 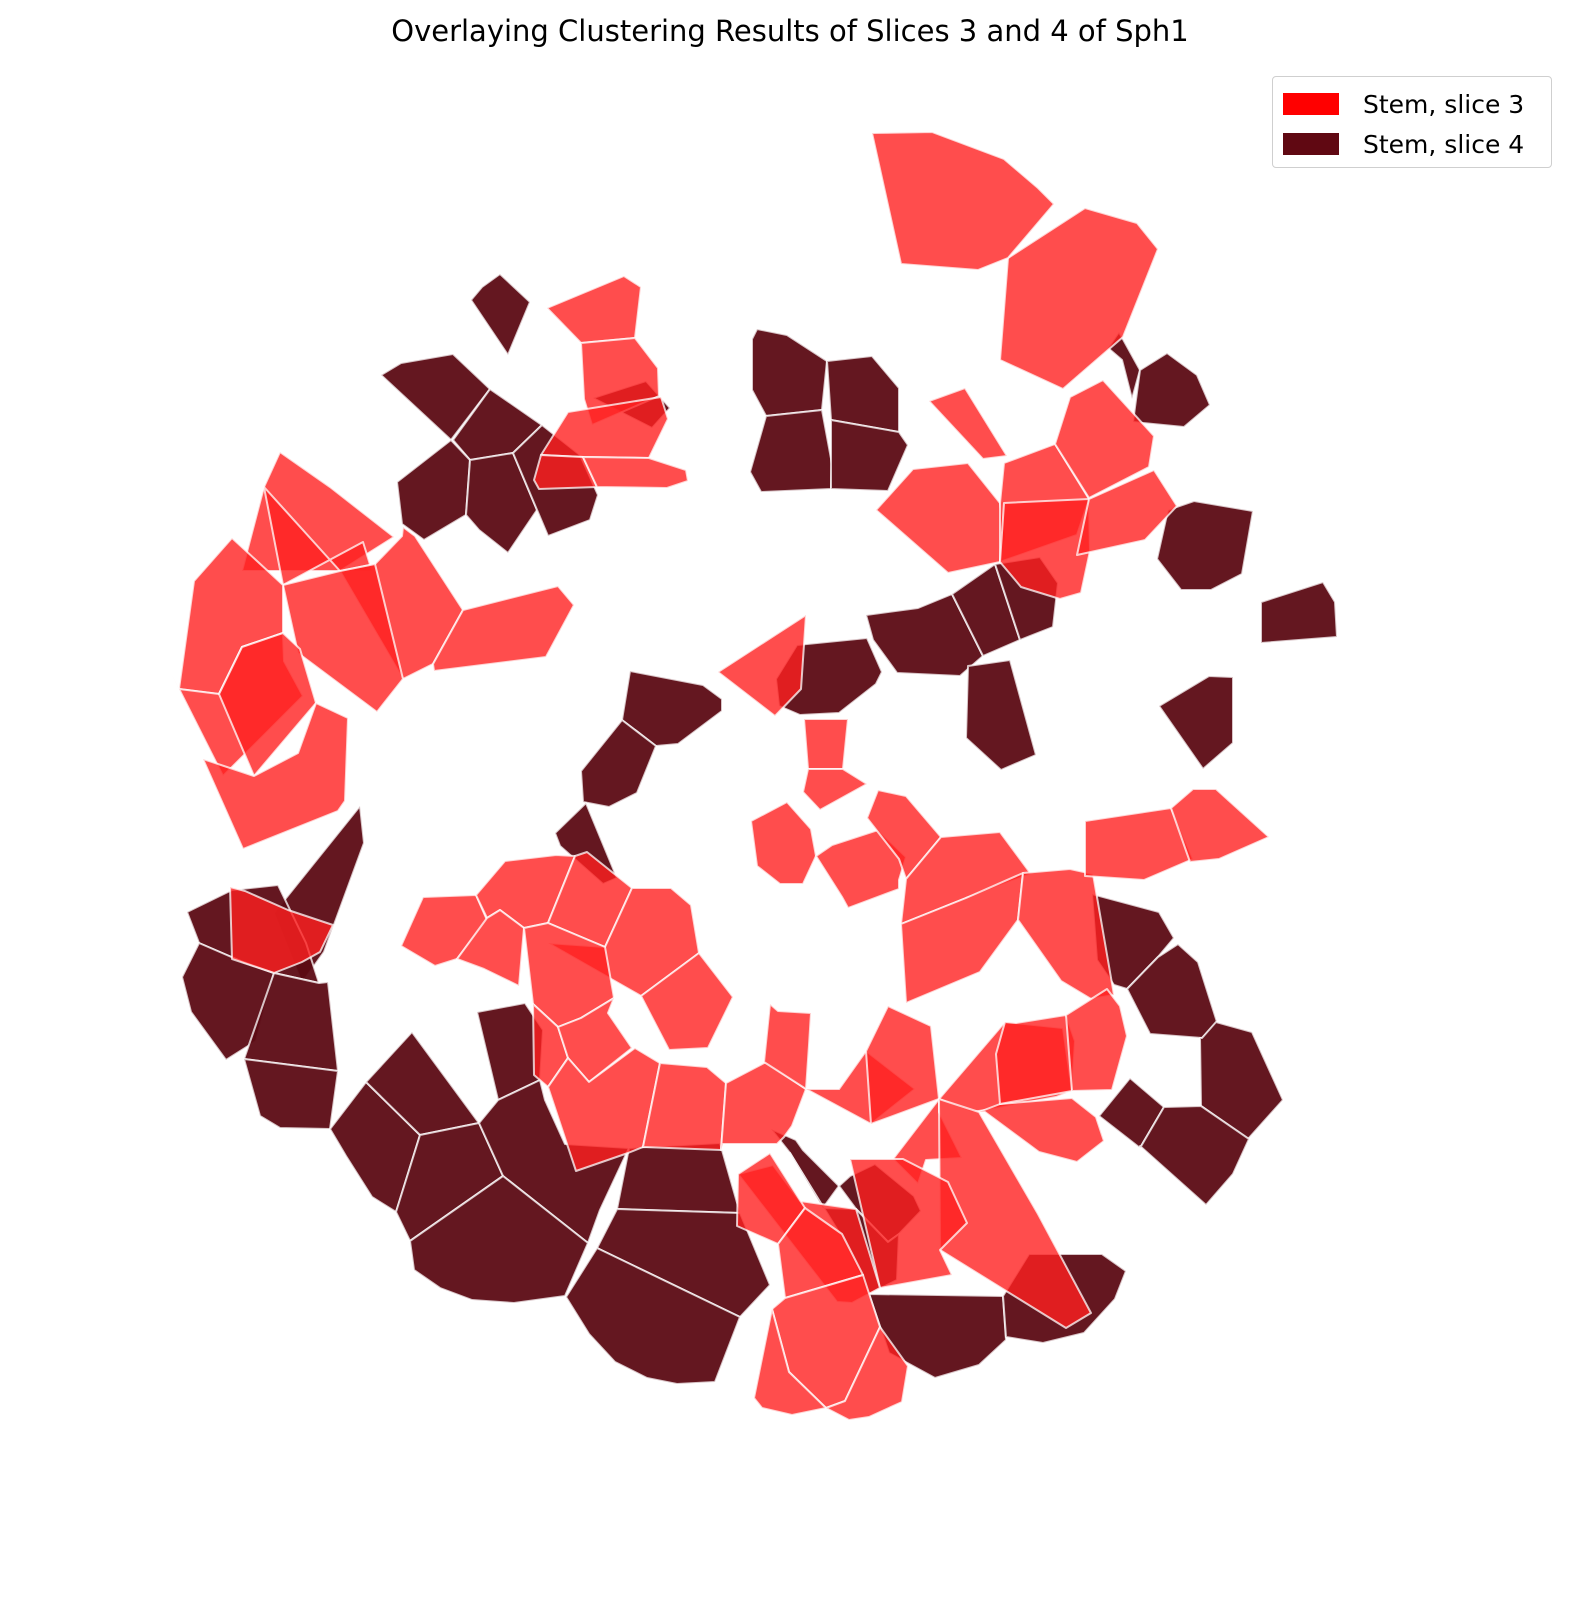 What do you see at coordinates (1444, 104) in the screenshot?
I see `legend-label-slice-3: Stem, slice 3` at bounding box center [1444, 104].